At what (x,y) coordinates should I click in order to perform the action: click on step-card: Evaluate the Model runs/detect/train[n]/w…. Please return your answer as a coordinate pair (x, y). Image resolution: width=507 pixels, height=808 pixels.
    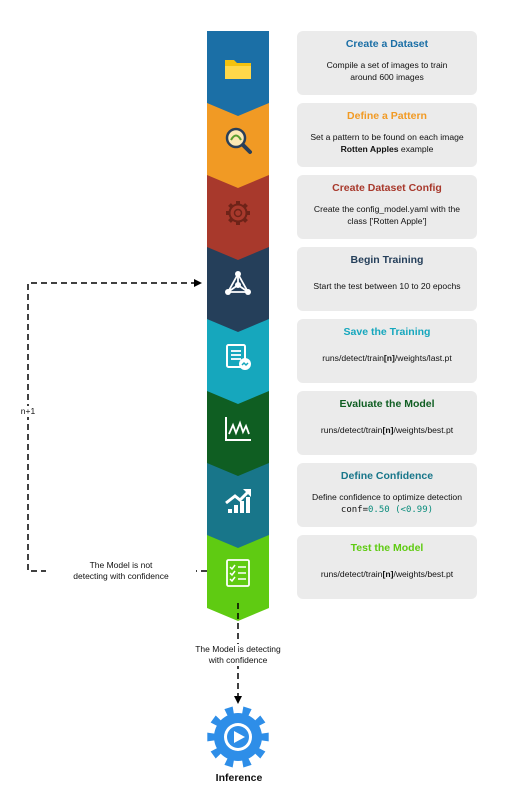
    Looking at the image, I should click on (387, 423).